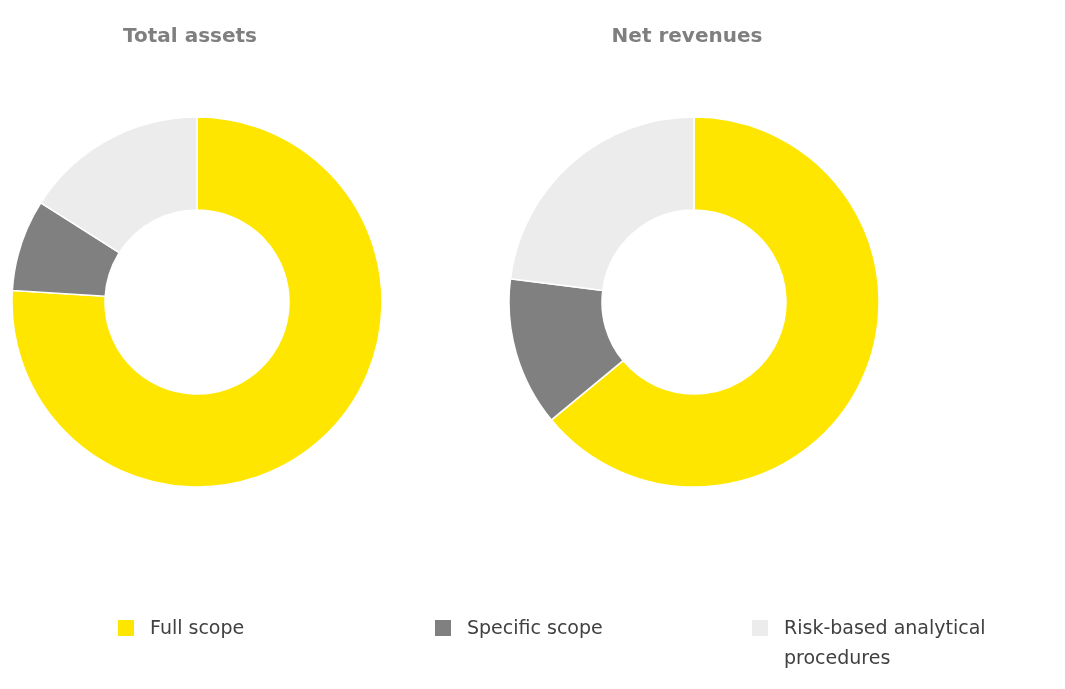  I want to click on chart-title: Total assets, so click(190, 35).